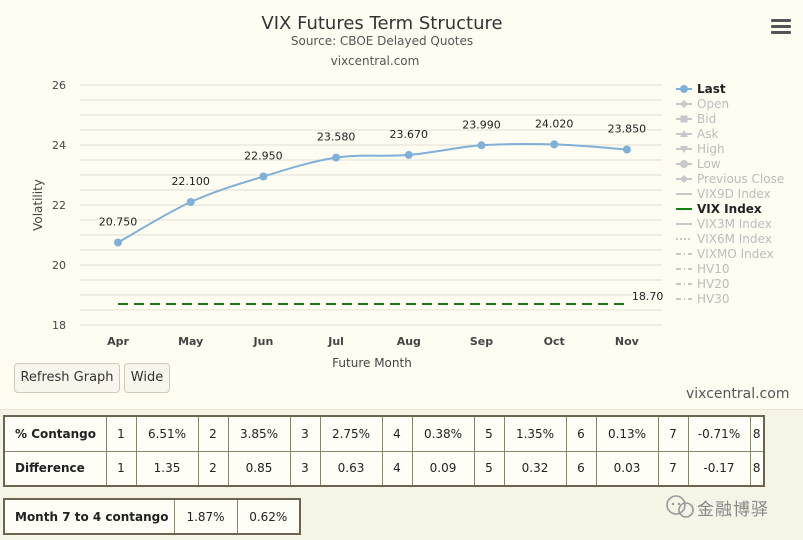 The image size is (803, 540). Describe the element at coordinates (268, 516) in the screenshot. I see `month-7-to-4-value: 0.62%` at that location.